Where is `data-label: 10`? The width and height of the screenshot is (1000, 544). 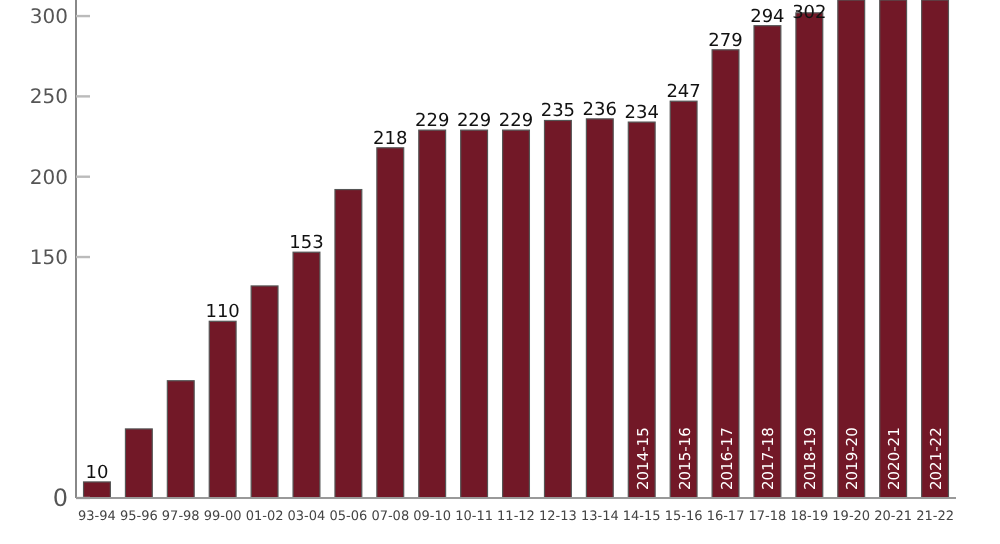
data-label: 10 is located at coordinates (97, 473).